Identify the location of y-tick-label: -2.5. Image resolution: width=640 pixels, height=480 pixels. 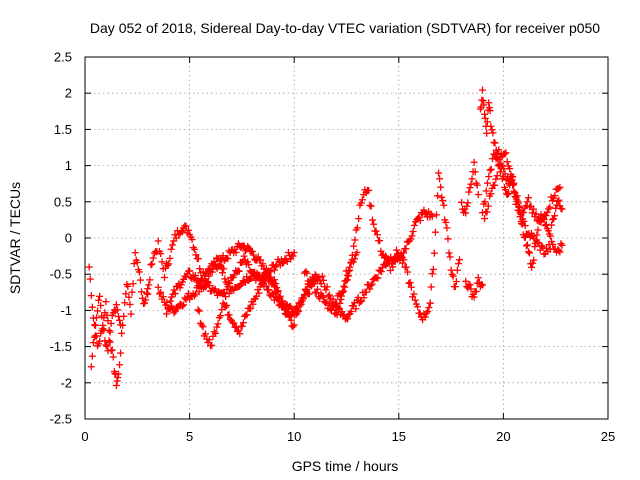
(61, 419).